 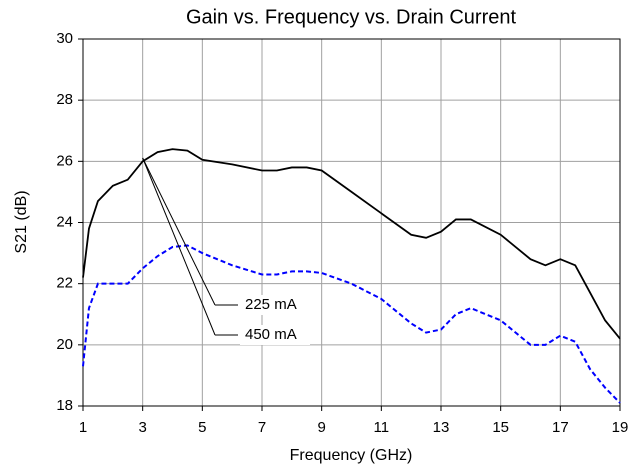 What do you see at coordinates (64, 283) in the screenshot?
I see `y-tick-label: 22` at bounding box center [64, 283].